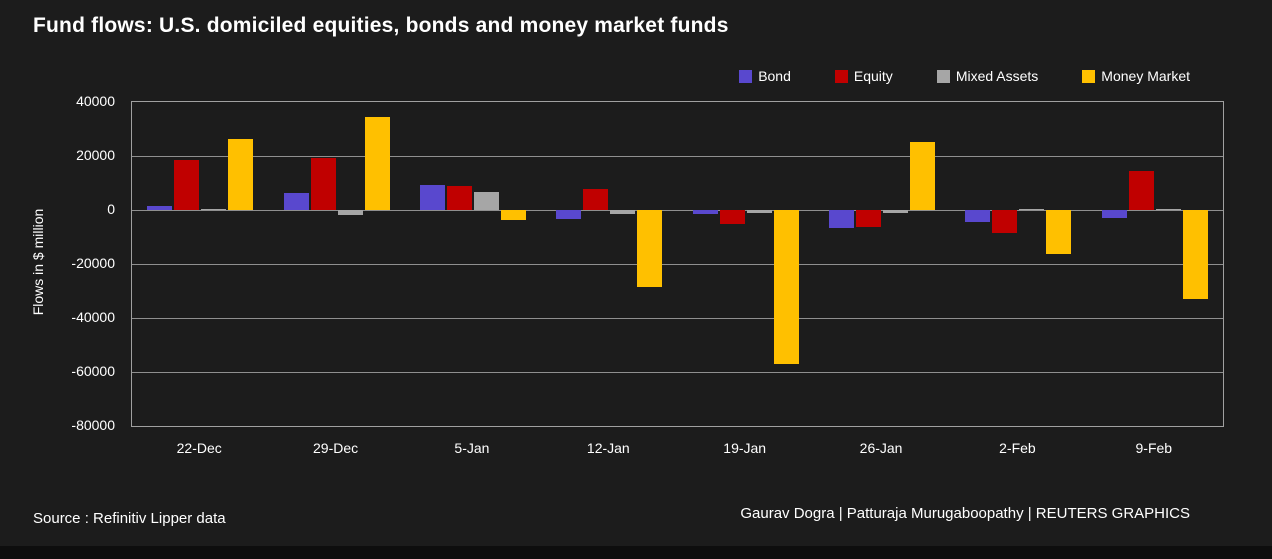  Describe the element at coordinates (160, 207) in the screenshot. I see `bar-bond-22-dec` at that location.